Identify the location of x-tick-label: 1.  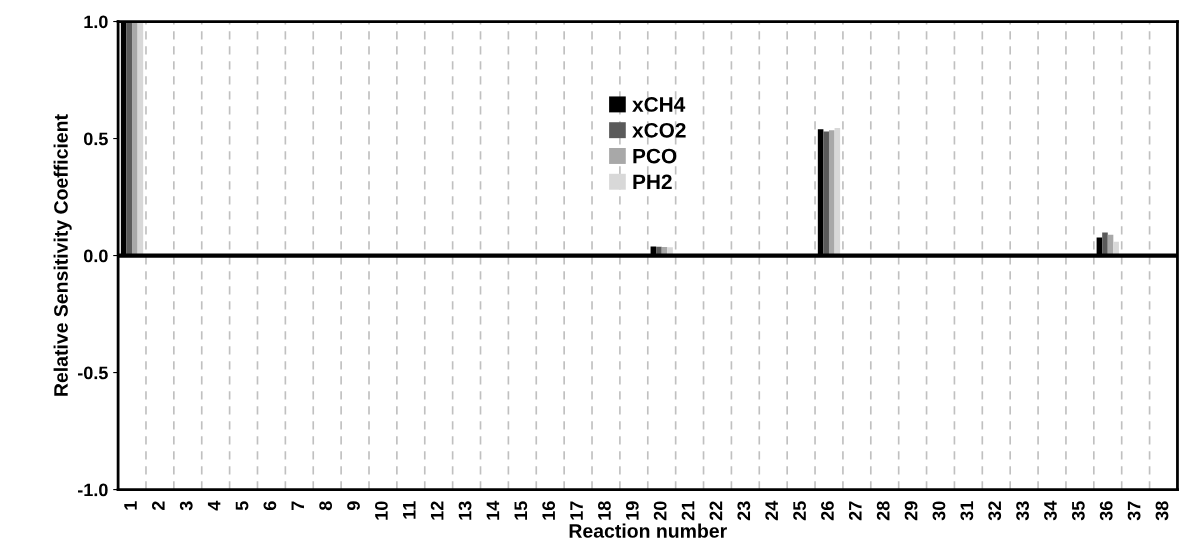
(130, 505).